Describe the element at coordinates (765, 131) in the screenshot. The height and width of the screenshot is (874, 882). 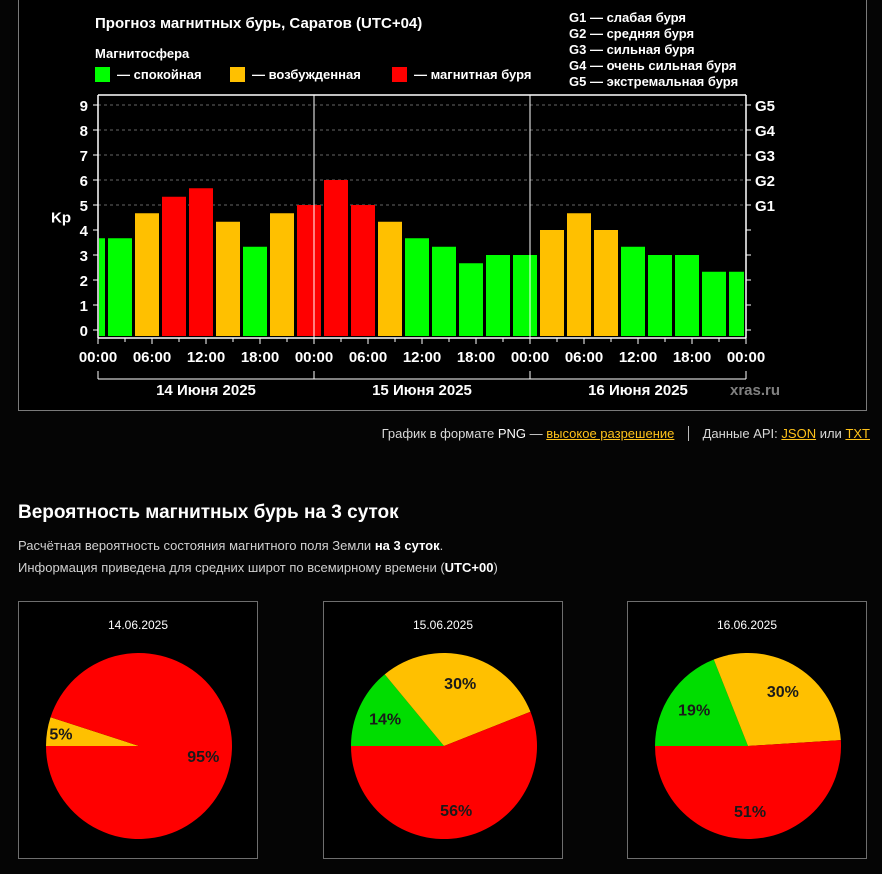
I see `g-scale-tick-label: G4` at that location.